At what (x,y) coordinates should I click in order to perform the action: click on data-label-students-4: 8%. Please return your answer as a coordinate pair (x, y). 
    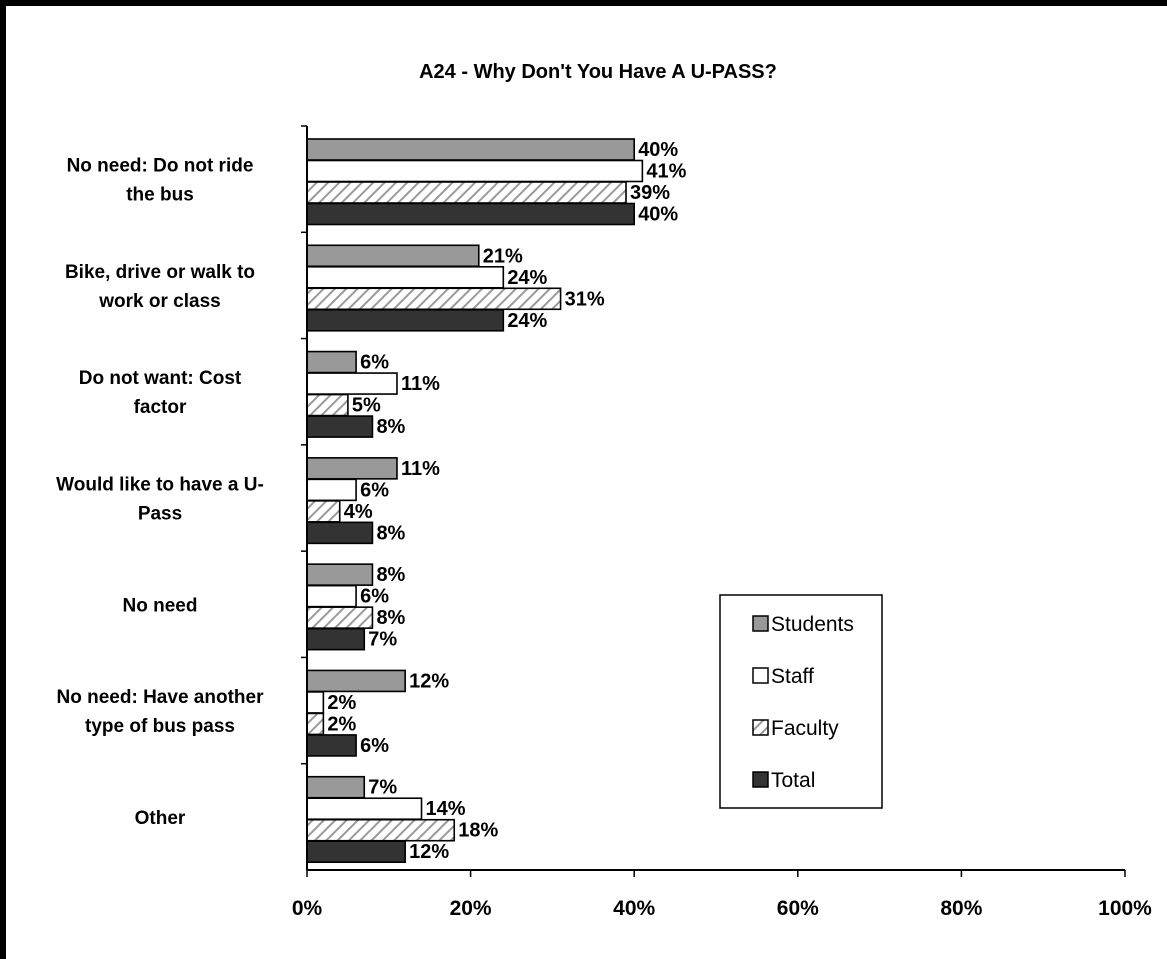
    Looking at the image, I should click on (390, 575).